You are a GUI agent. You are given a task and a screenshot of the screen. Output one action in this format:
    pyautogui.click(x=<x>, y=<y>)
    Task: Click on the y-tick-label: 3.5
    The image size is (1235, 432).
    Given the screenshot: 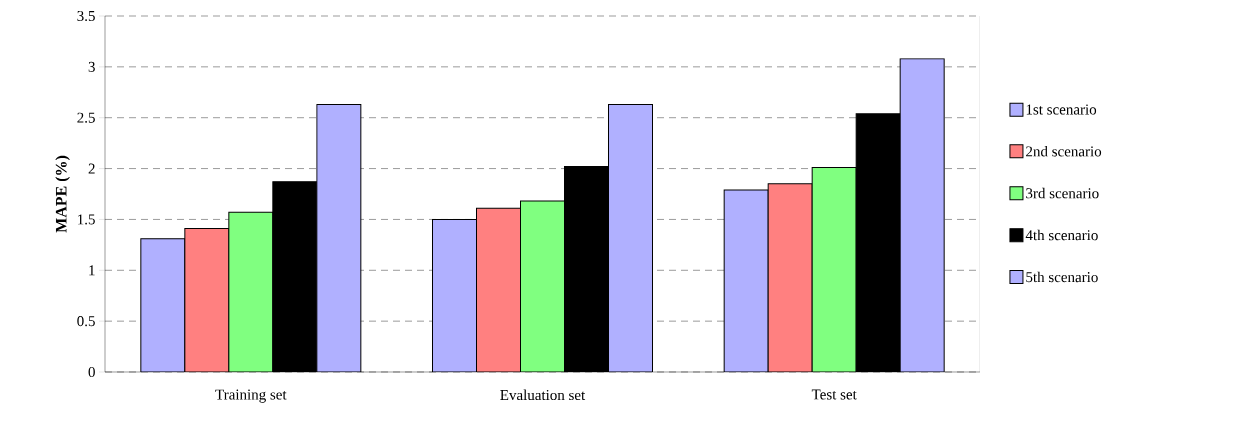 What is the action you would take?
    pyautogui.click(x=86, y=16)
    